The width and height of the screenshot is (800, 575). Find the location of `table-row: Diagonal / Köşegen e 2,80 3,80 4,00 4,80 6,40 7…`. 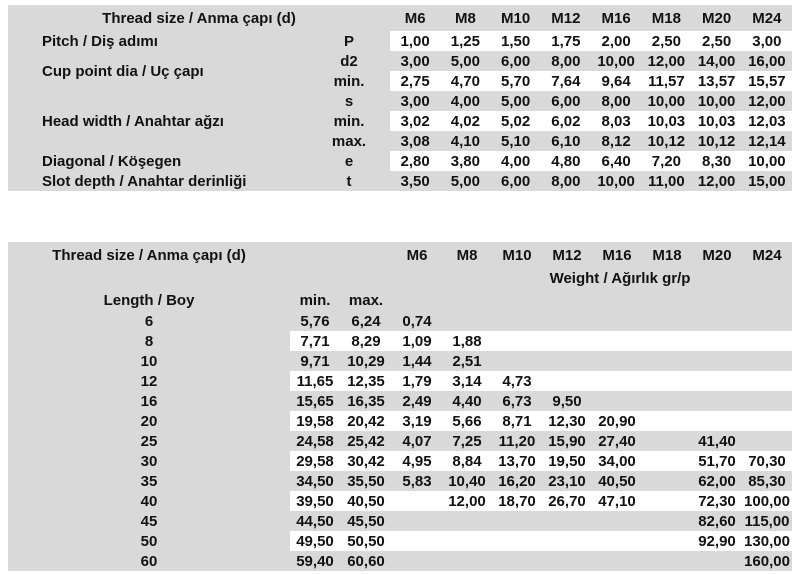

table-row: Diagonal / Köşegen e 2,80 3,80 4,00 4,80 6,40 7… is located at coordinates (400, 161).